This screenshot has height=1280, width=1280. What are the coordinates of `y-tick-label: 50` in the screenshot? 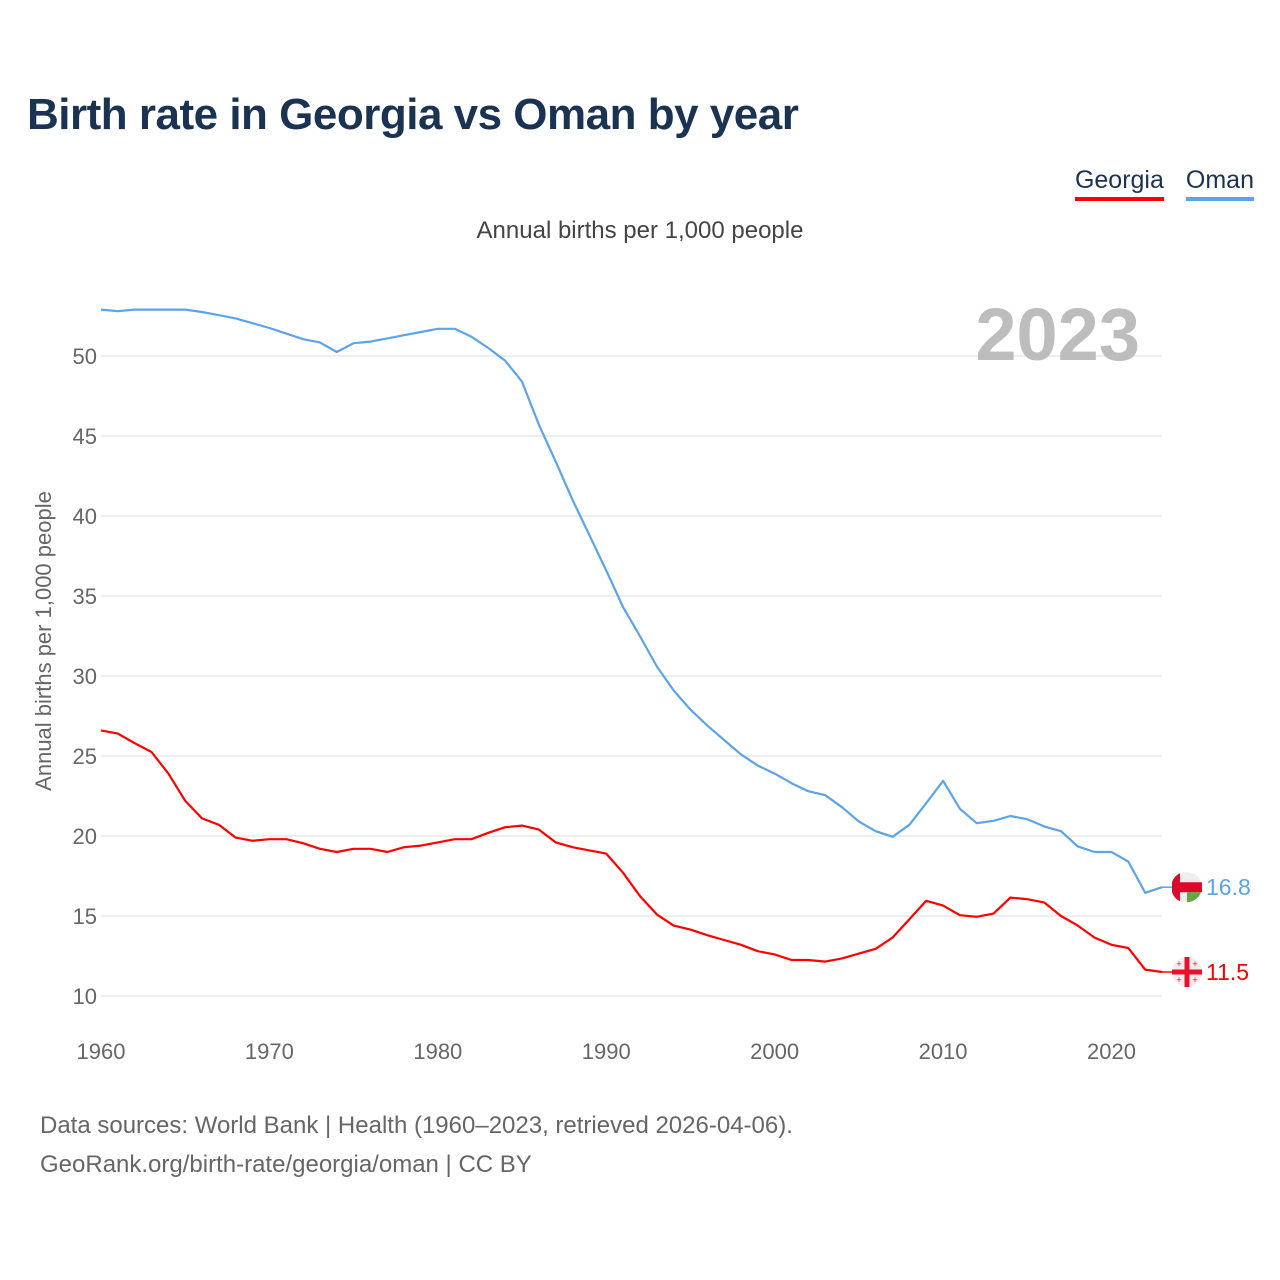 It's located at (85, 356).